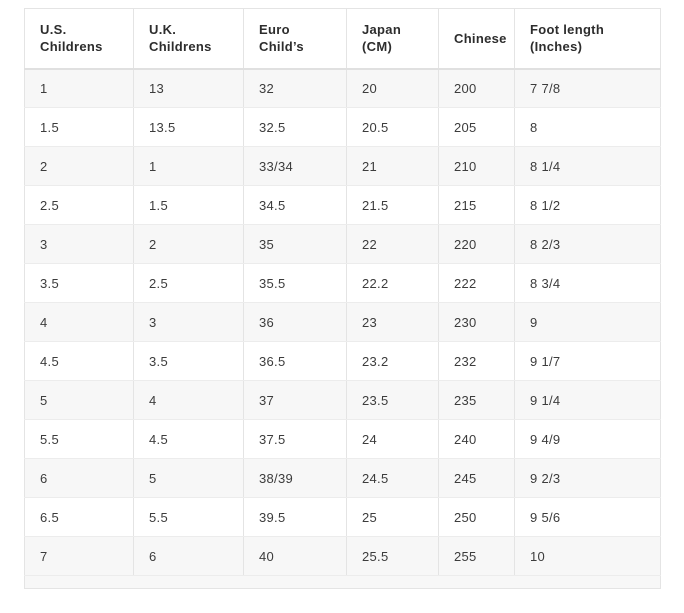 The image size is (684, 613). I want to click on table-cell: 24.5, so click(392, 478).